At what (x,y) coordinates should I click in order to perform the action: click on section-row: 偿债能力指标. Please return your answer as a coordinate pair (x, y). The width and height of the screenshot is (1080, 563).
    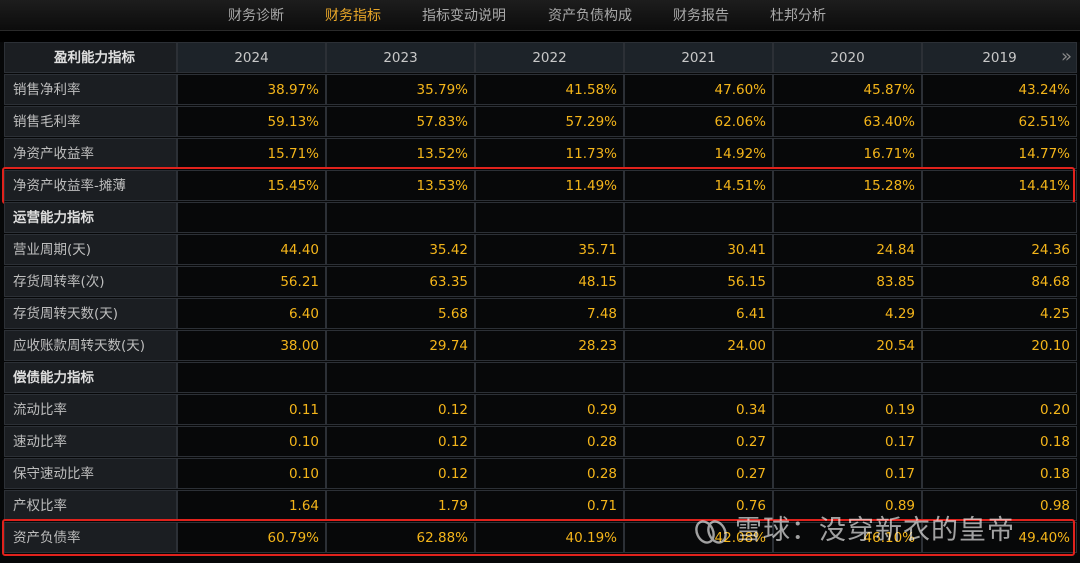
    Looking at the image, I should click on (540, 378).